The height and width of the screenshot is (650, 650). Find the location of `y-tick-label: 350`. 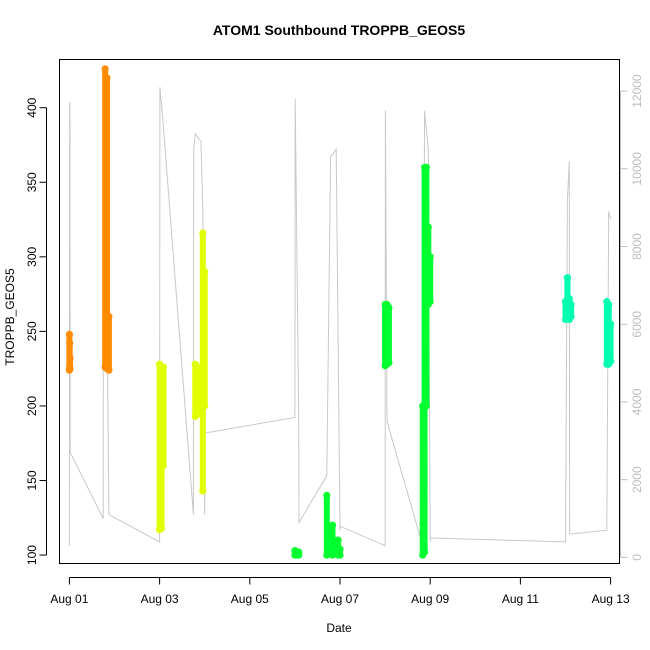

y-tick-label: 350 is located at coordinates (32, 182).